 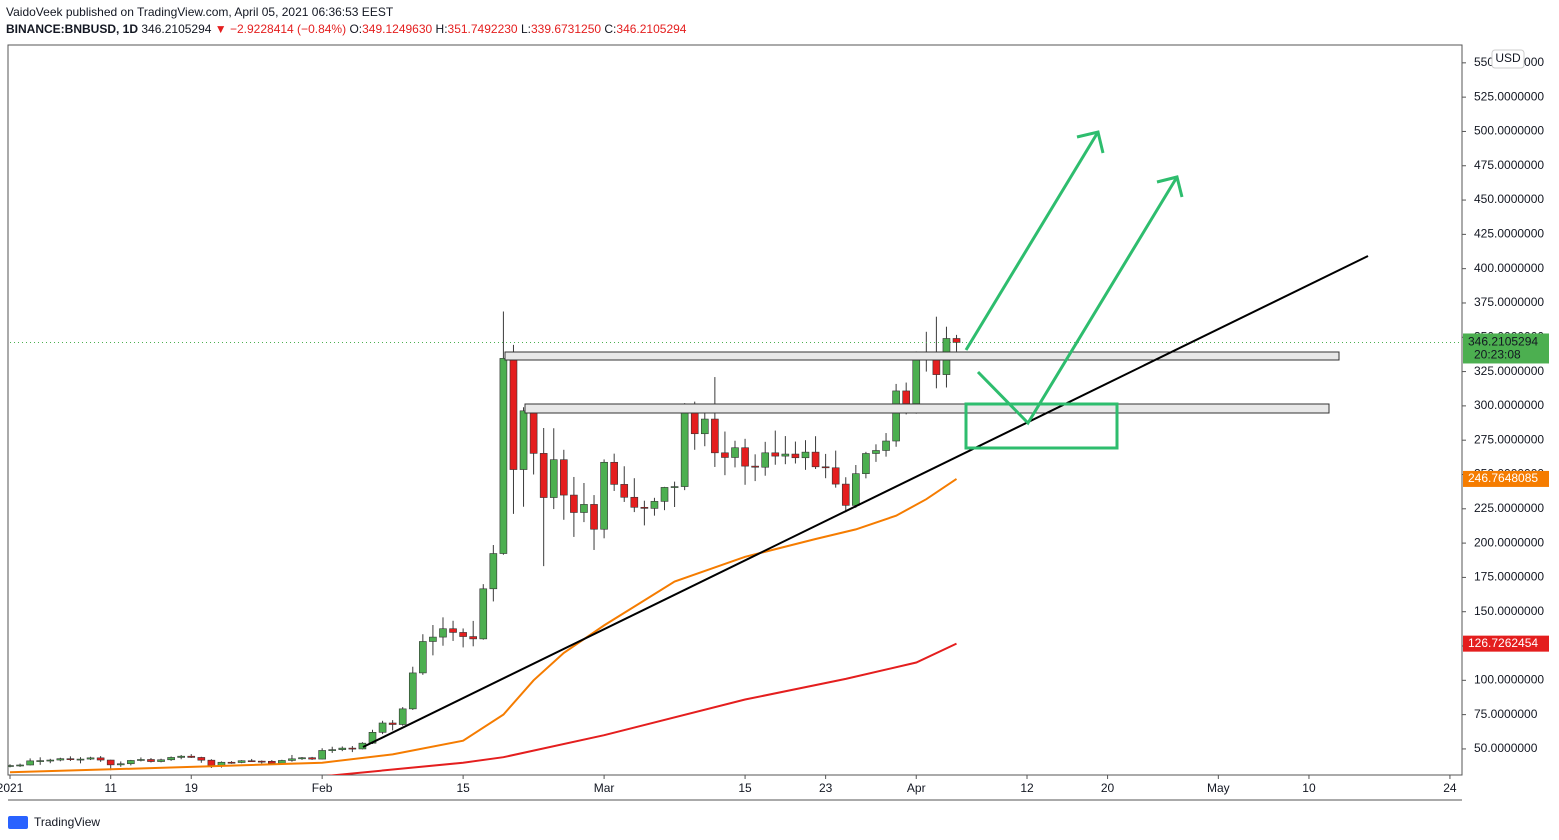 What do you see at coordinates (1309, 788) in the screenshot?
I see `x-tick-label: 10` at bounding box center [1309, 788].